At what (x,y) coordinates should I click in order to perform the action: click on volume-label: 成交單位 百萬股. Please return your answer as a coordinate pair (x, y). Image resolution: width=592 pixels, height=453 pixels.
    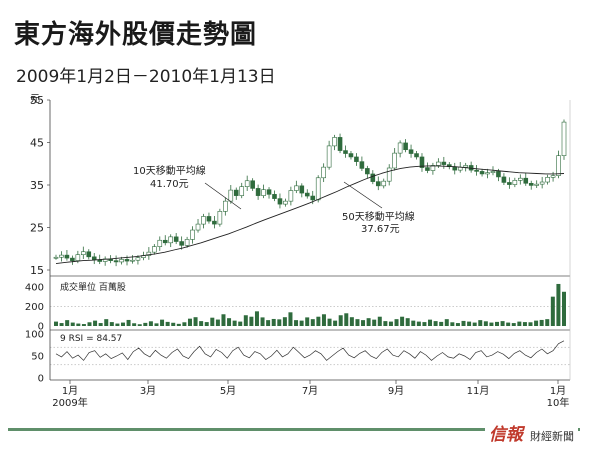
    Looking at the image, I should click on (93, 287).